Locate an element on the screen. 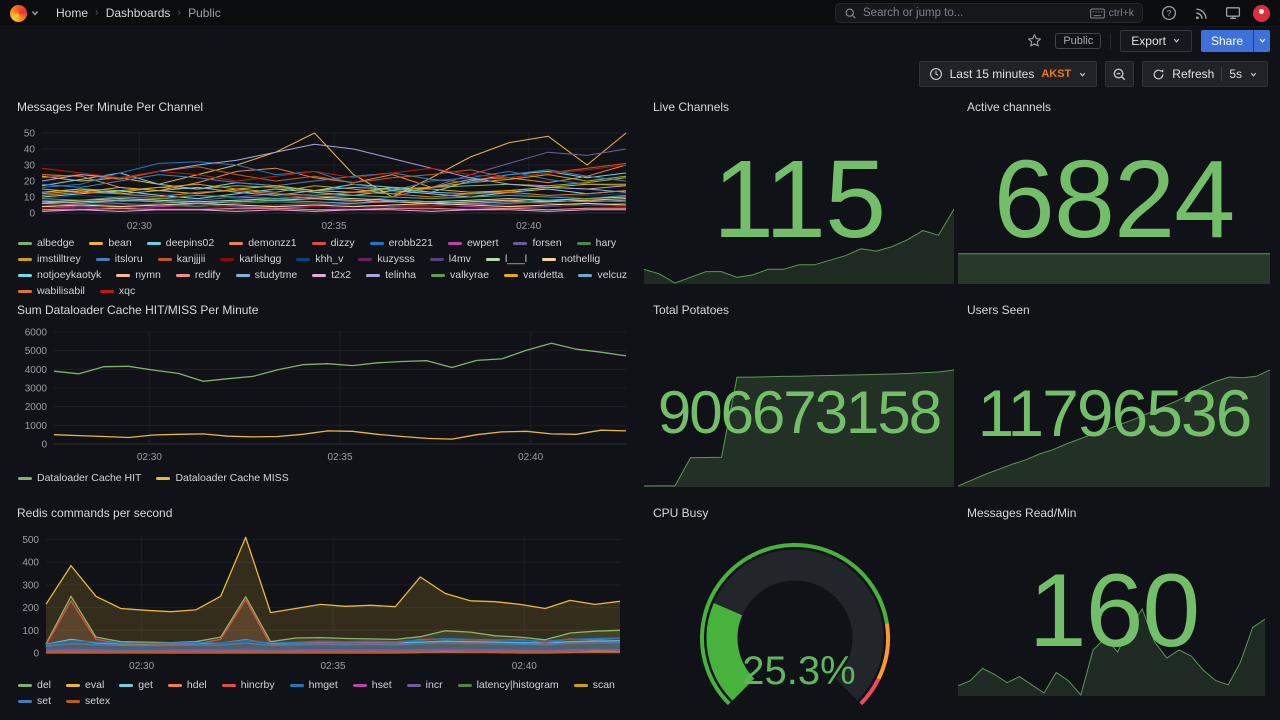  legend-item: valkyrae is located at coordinates (460, 275).